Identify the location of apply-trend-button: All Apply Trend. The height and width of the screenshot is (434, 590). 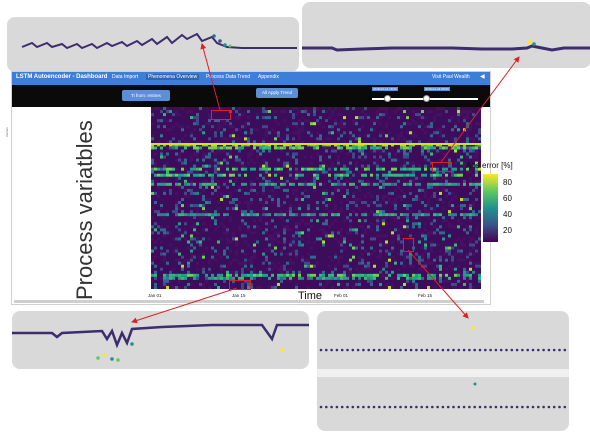
(277, 93).